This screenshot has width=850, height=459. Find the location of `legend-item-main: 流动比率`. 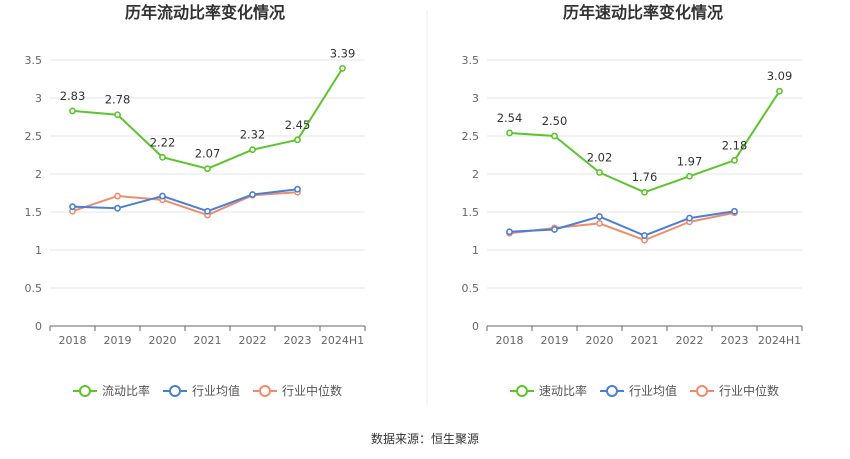

legend-item-main: 流动比率 is located at coordinates (111, 390).